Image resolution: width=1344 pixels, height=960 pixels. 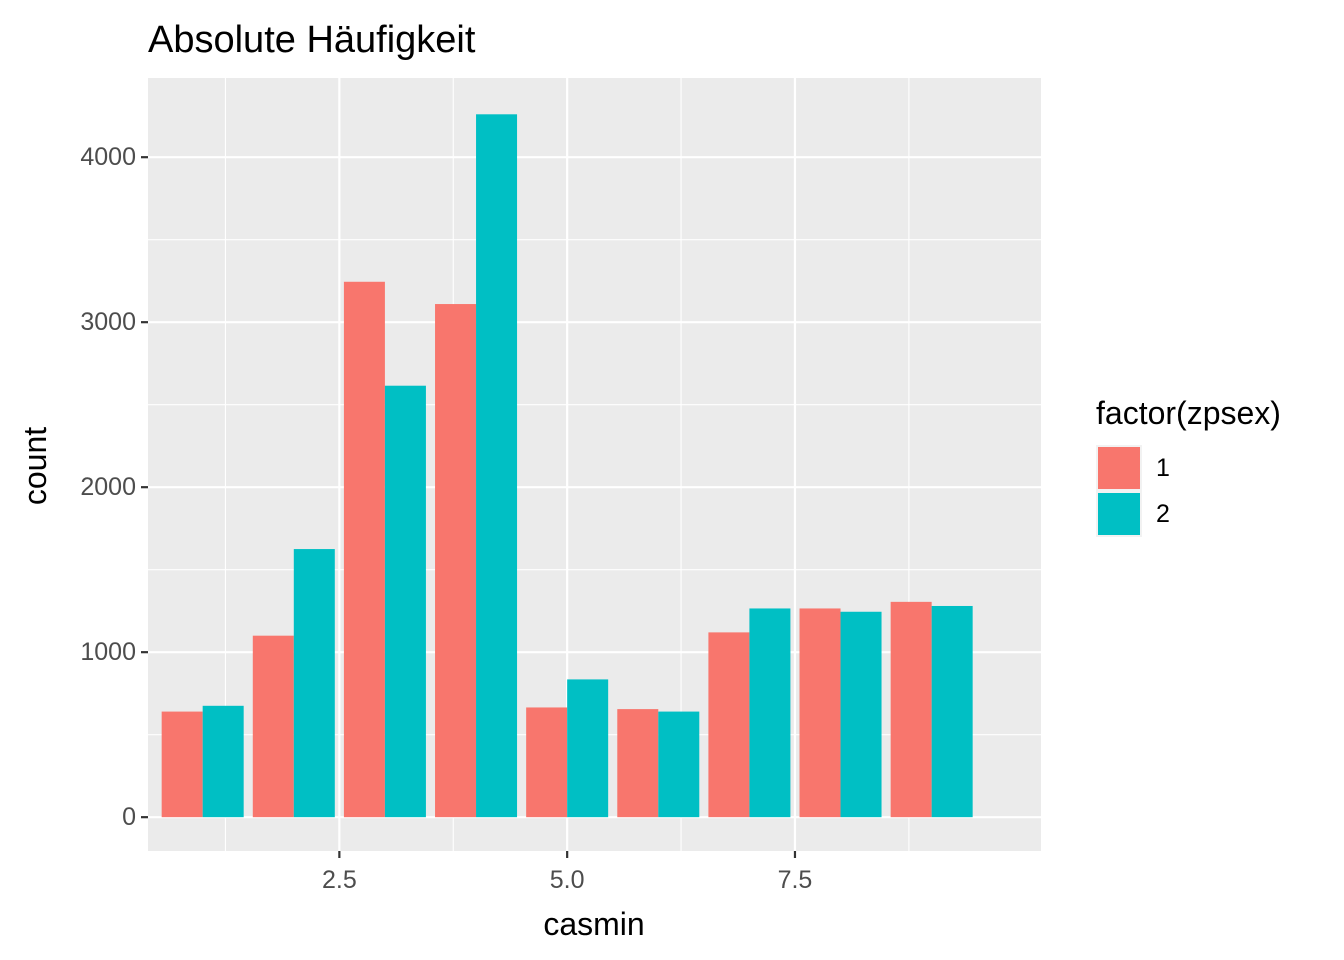 I want to click on legend-title: factor(zpsex), so click(x=1188, y=413).